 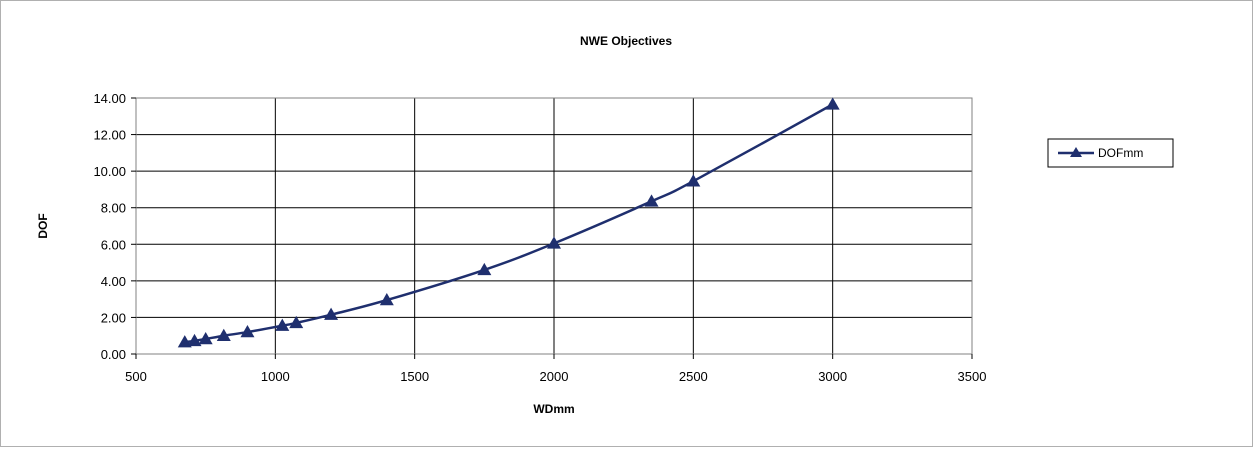 I want to click on legend: DOFmm, so click(x=1110, y=153).